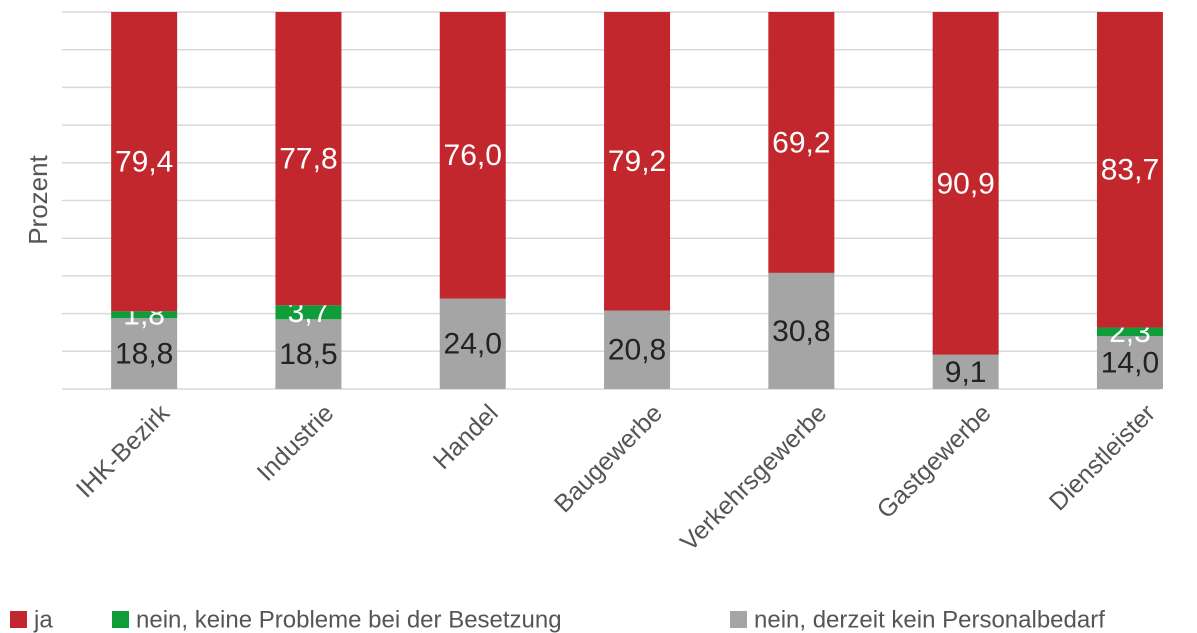  I want to click on value-label: 18,5, so click(308, 354).